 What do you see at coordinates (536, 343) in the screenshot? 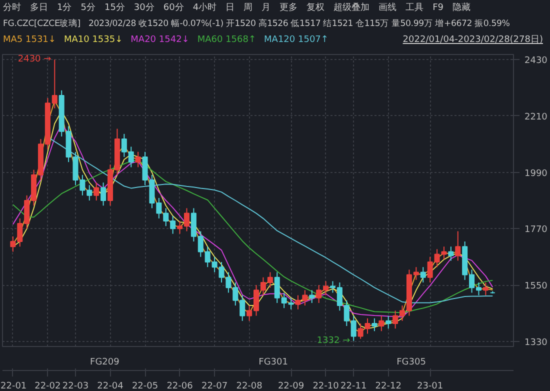
I see `y-tick-label: 1330` at bounding box center [536, 343].